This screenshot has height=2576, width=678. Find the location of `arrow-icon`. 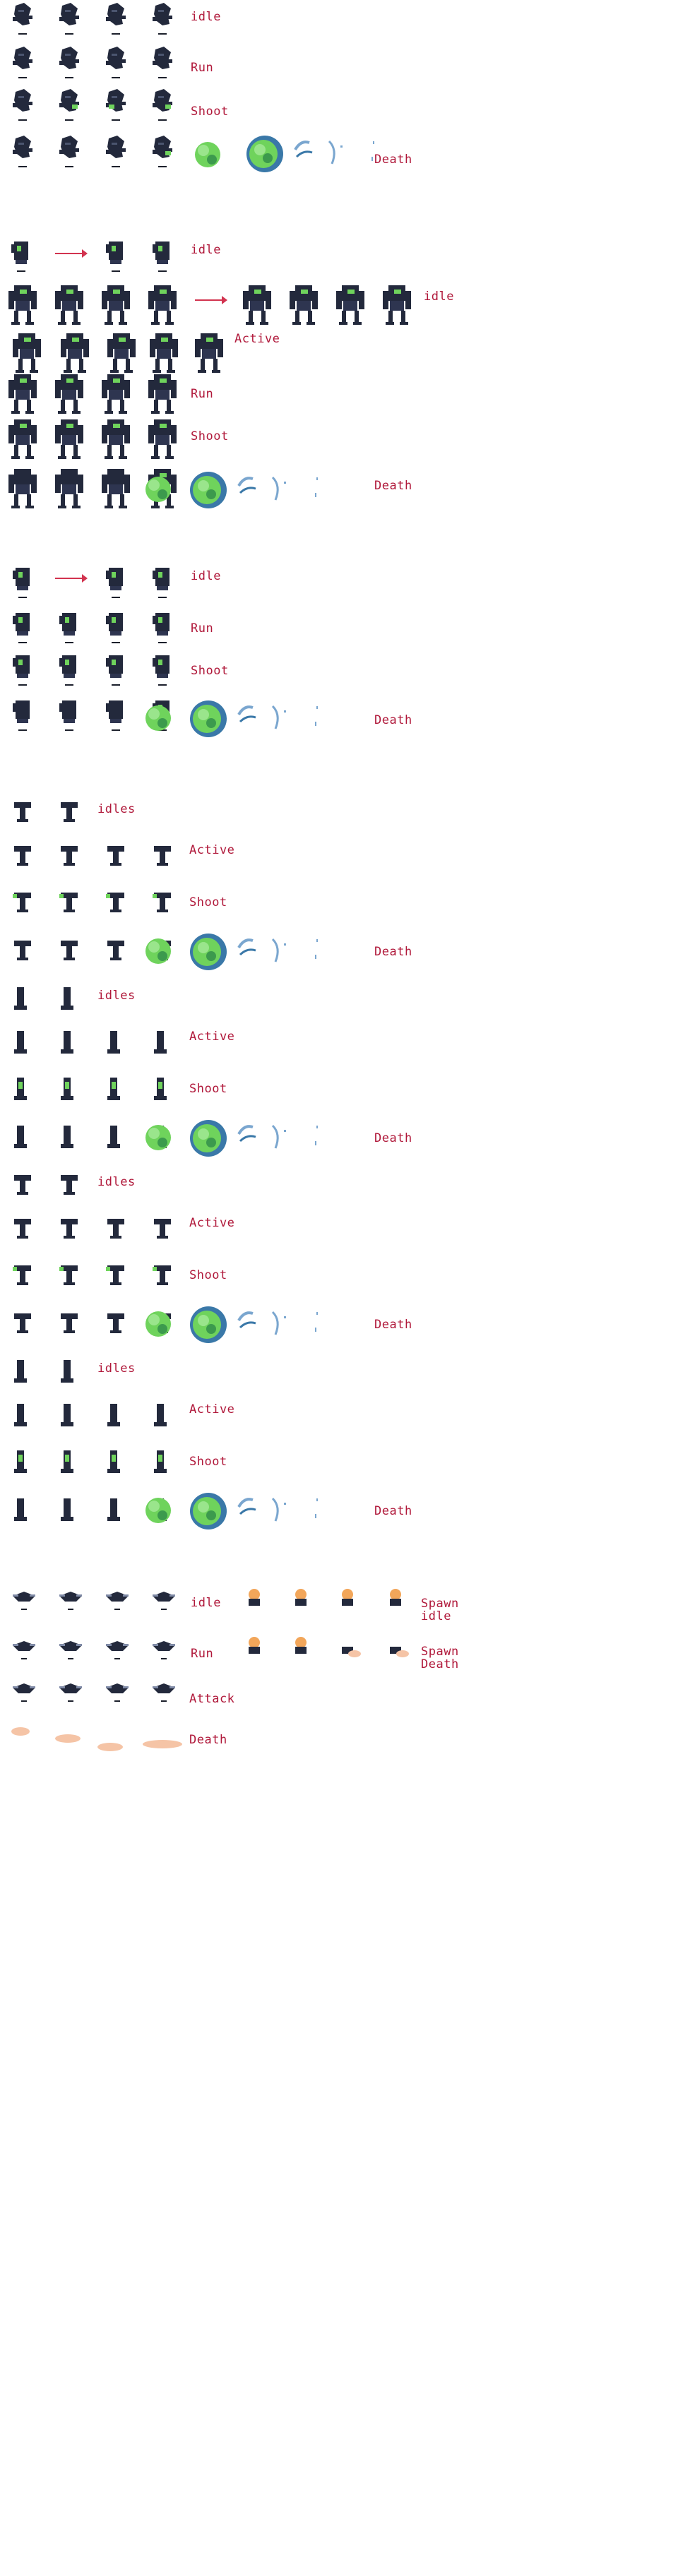

arrow-icon is located at coordinates (211, 300).